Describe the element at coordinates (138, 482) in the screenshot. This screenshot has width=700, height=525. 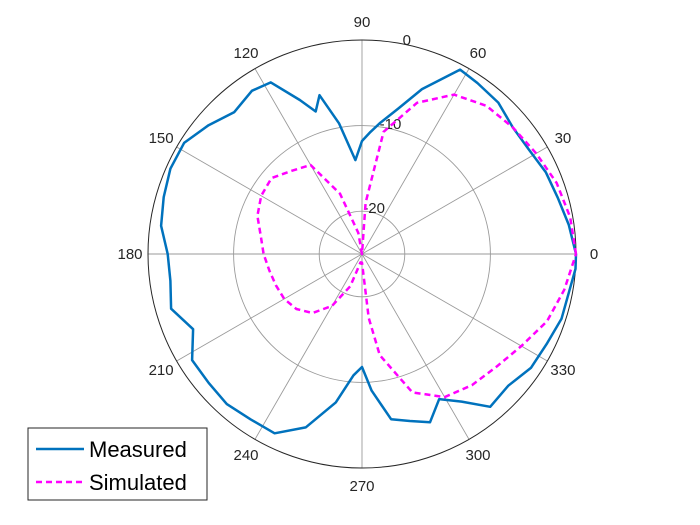
I see `legend-label-simulated: Simulated` at that location.